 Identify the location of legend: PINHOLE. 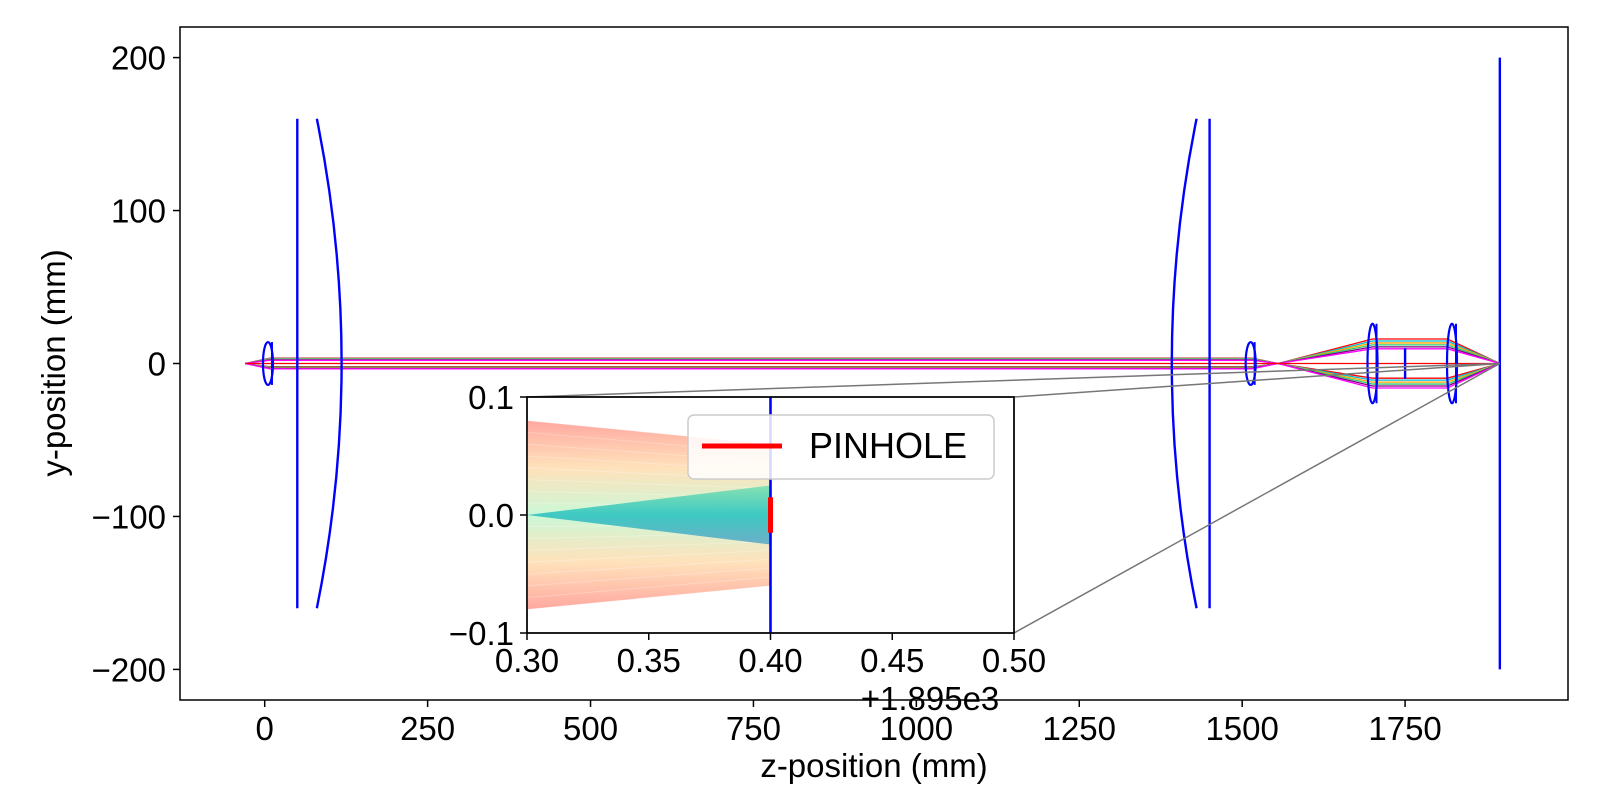
(841, 447).